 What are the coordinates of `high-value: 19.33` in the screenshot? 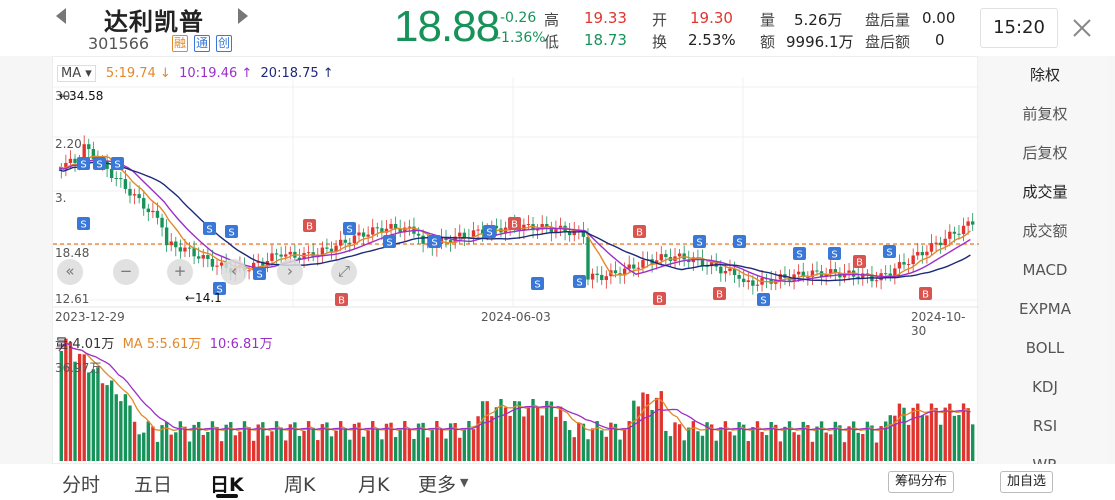 It's located at (605, 18).